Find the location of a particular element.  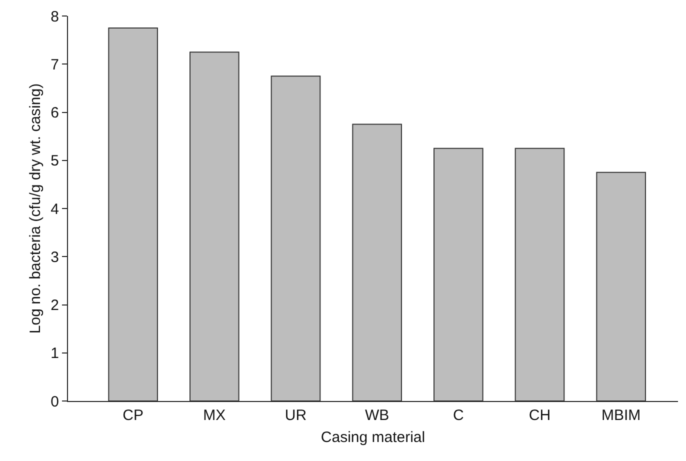

x-axis-title: Casing material is located at coordinates (373, 437).